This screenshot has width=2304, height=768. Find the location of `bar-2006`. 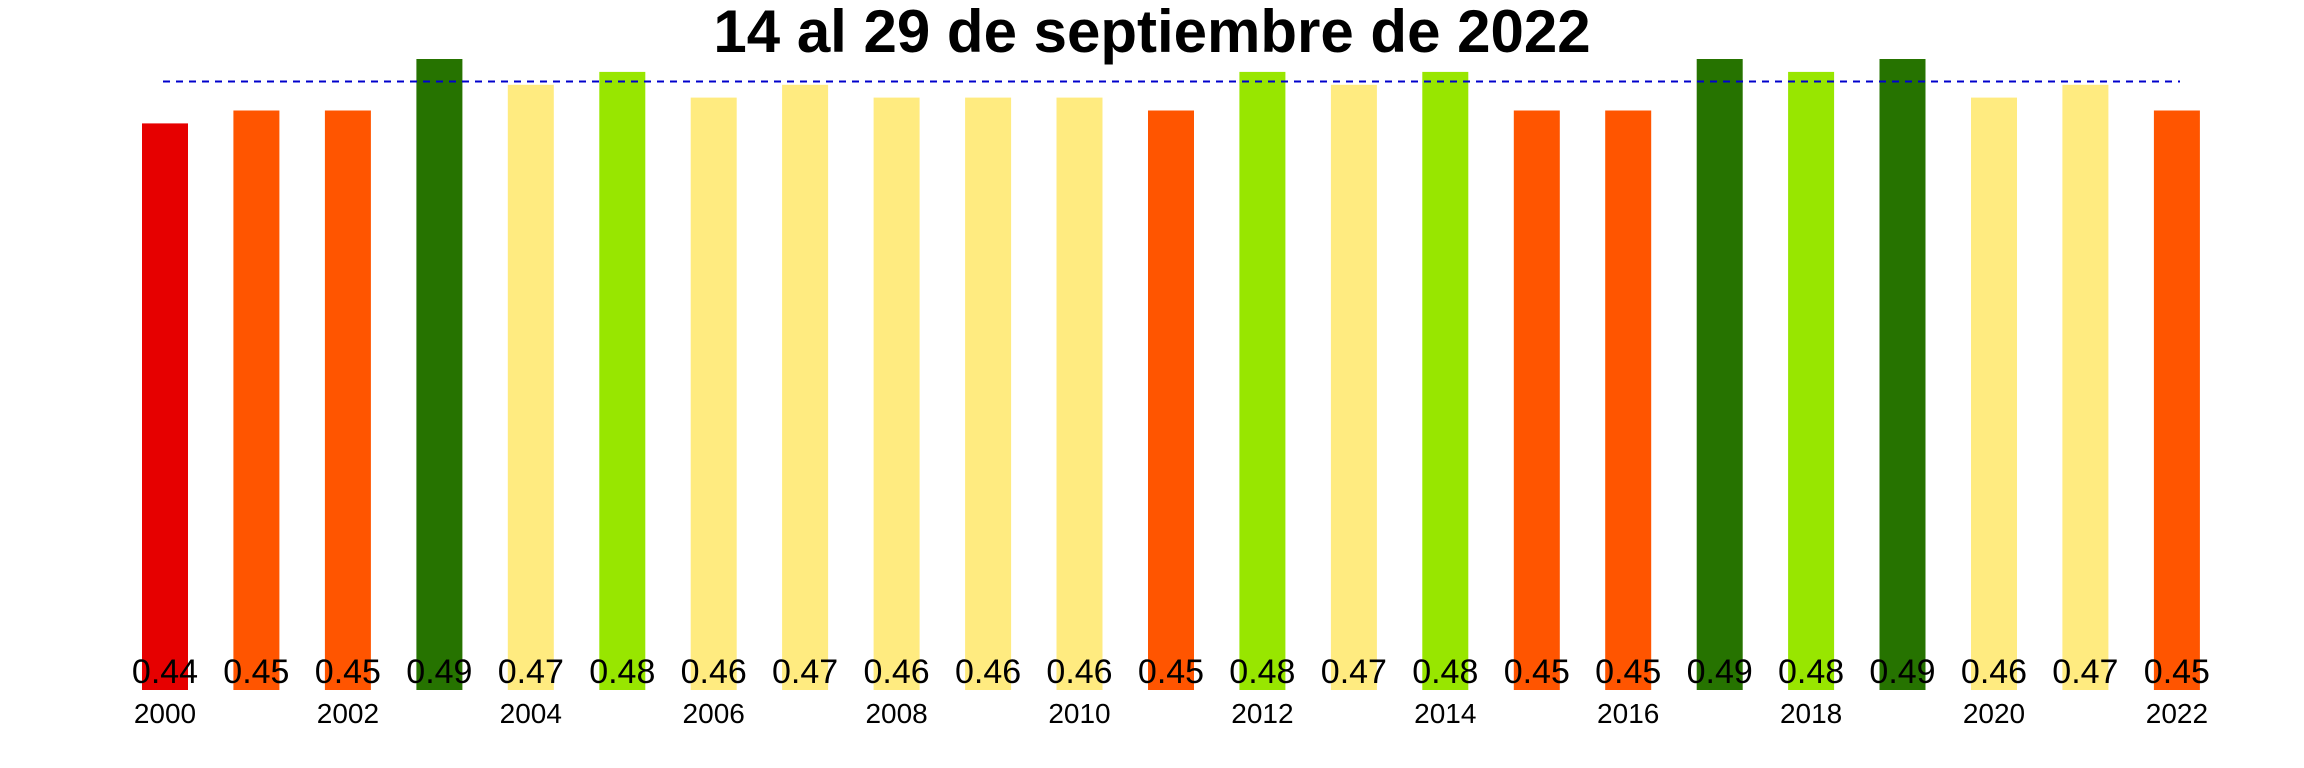

bar-2006 is located at coordinates (713, 394).